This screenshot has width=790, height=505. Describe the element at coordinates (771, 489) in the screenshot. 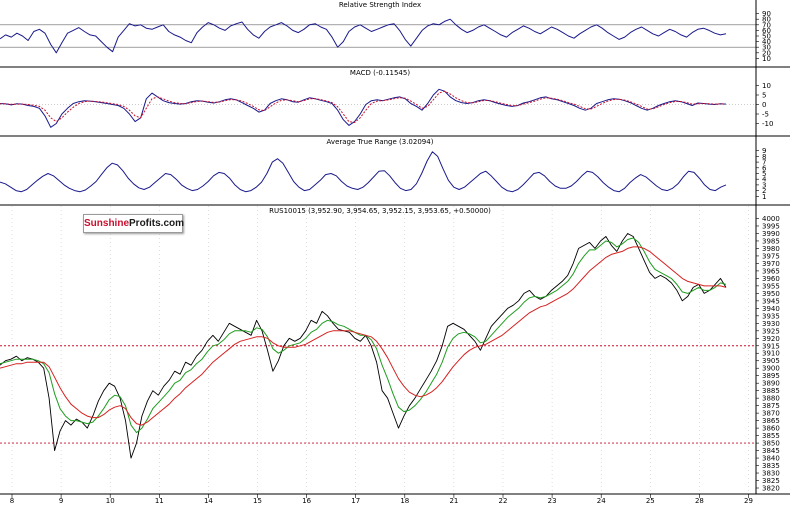

I see `panel-3-ytick-label-0: 3820` at that location.